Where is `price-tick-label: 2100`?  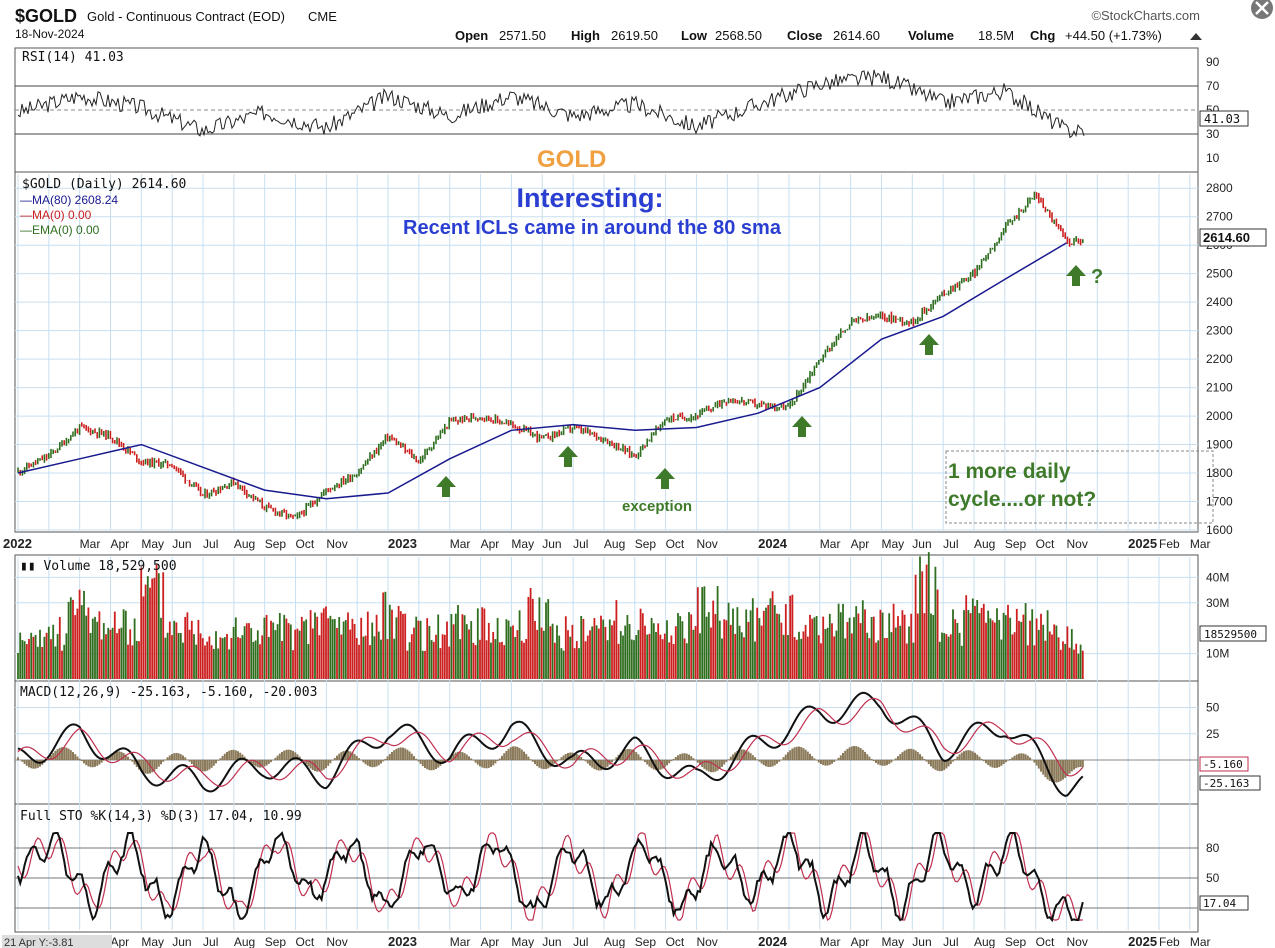 price-tick-label: 2100 is located at coordinates (1219, 388).